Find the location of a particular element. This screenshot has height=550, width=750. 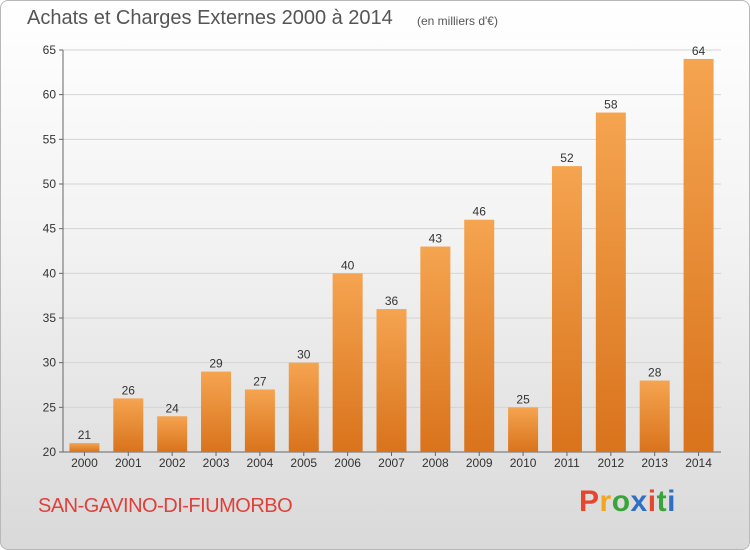

data-label: 30 is located at coordinates (304, 355).